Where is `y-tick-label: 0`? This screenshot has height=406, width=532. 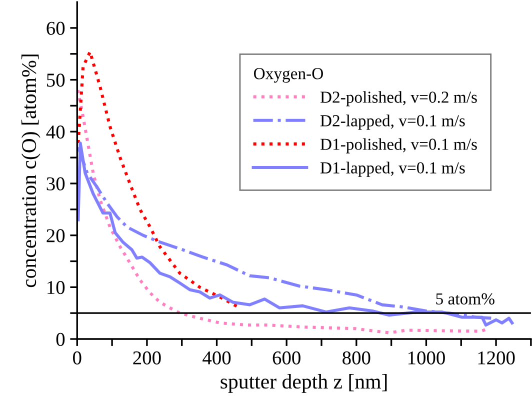 y-tick-label: 0 is located at coordinates (60, 339).